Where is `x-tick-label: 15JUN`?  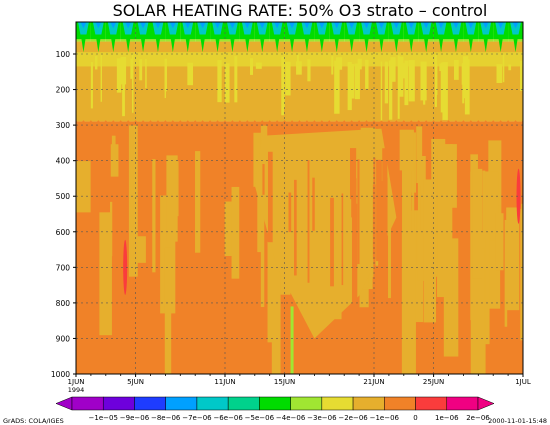
x-tick-label: 15JUN is located at coordinates (284, 382).